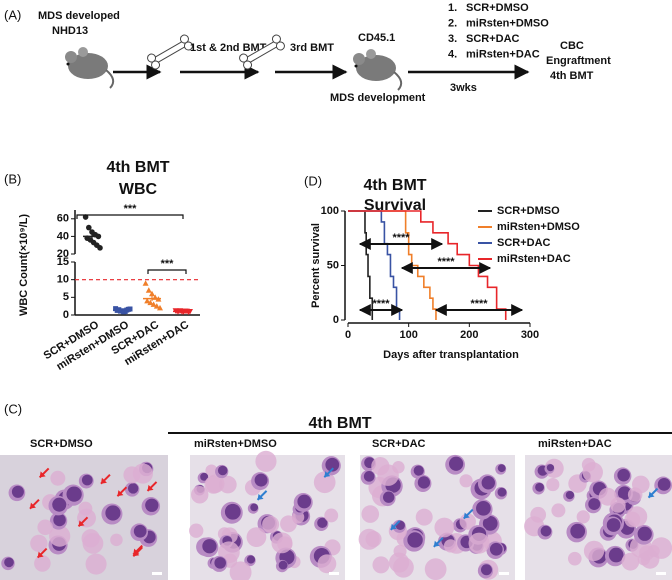  What do you see at coordinates (63, 219) in the screenshot?
I see `y-tick-label: 60` at bounding box center [63, 219].